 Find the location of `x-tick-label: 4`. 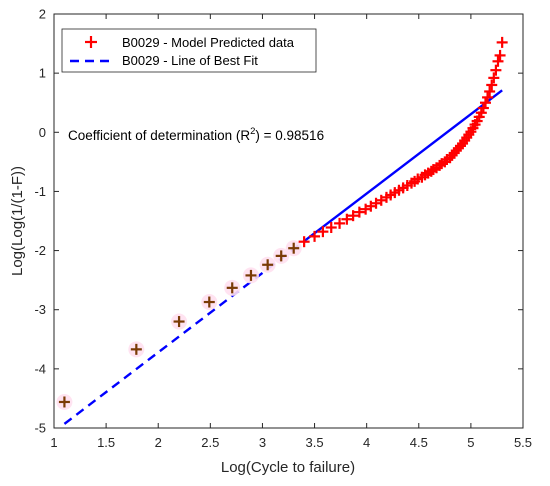

x-tick-label: 4 is located at coordinates (366, 442).